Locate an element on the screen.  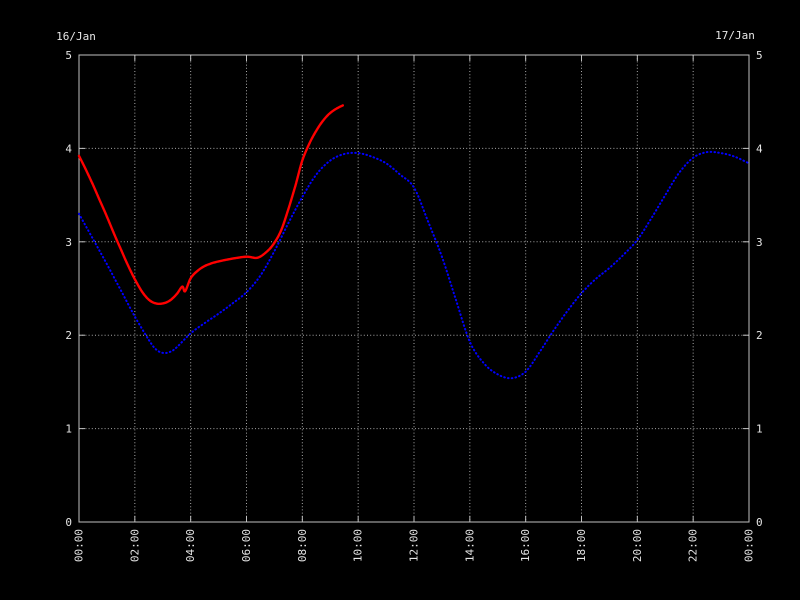
x-tick-label: 18:00 is located at coordinates (581, 545).